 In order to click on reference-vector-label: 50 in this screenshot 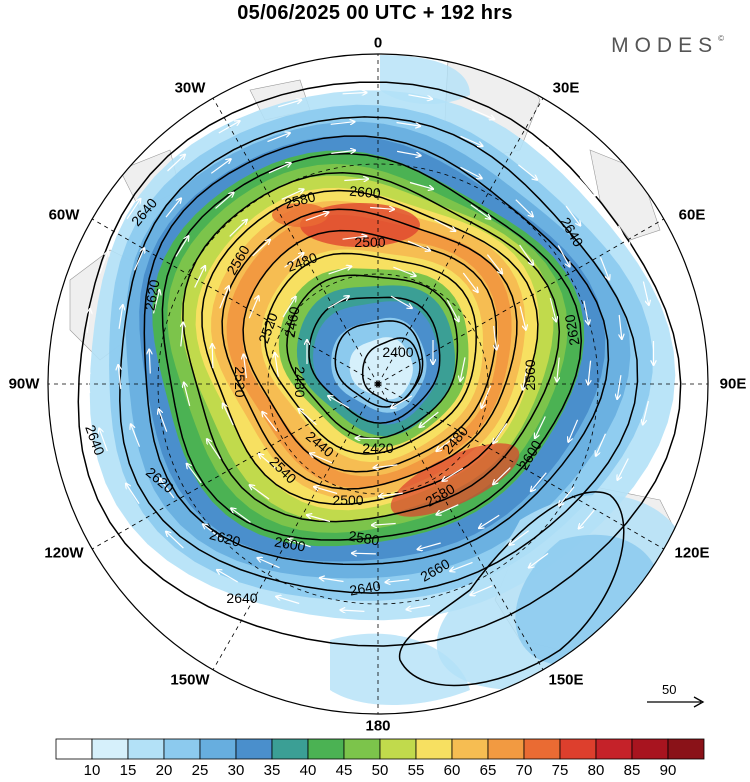, I will do `click(669, 689)`.